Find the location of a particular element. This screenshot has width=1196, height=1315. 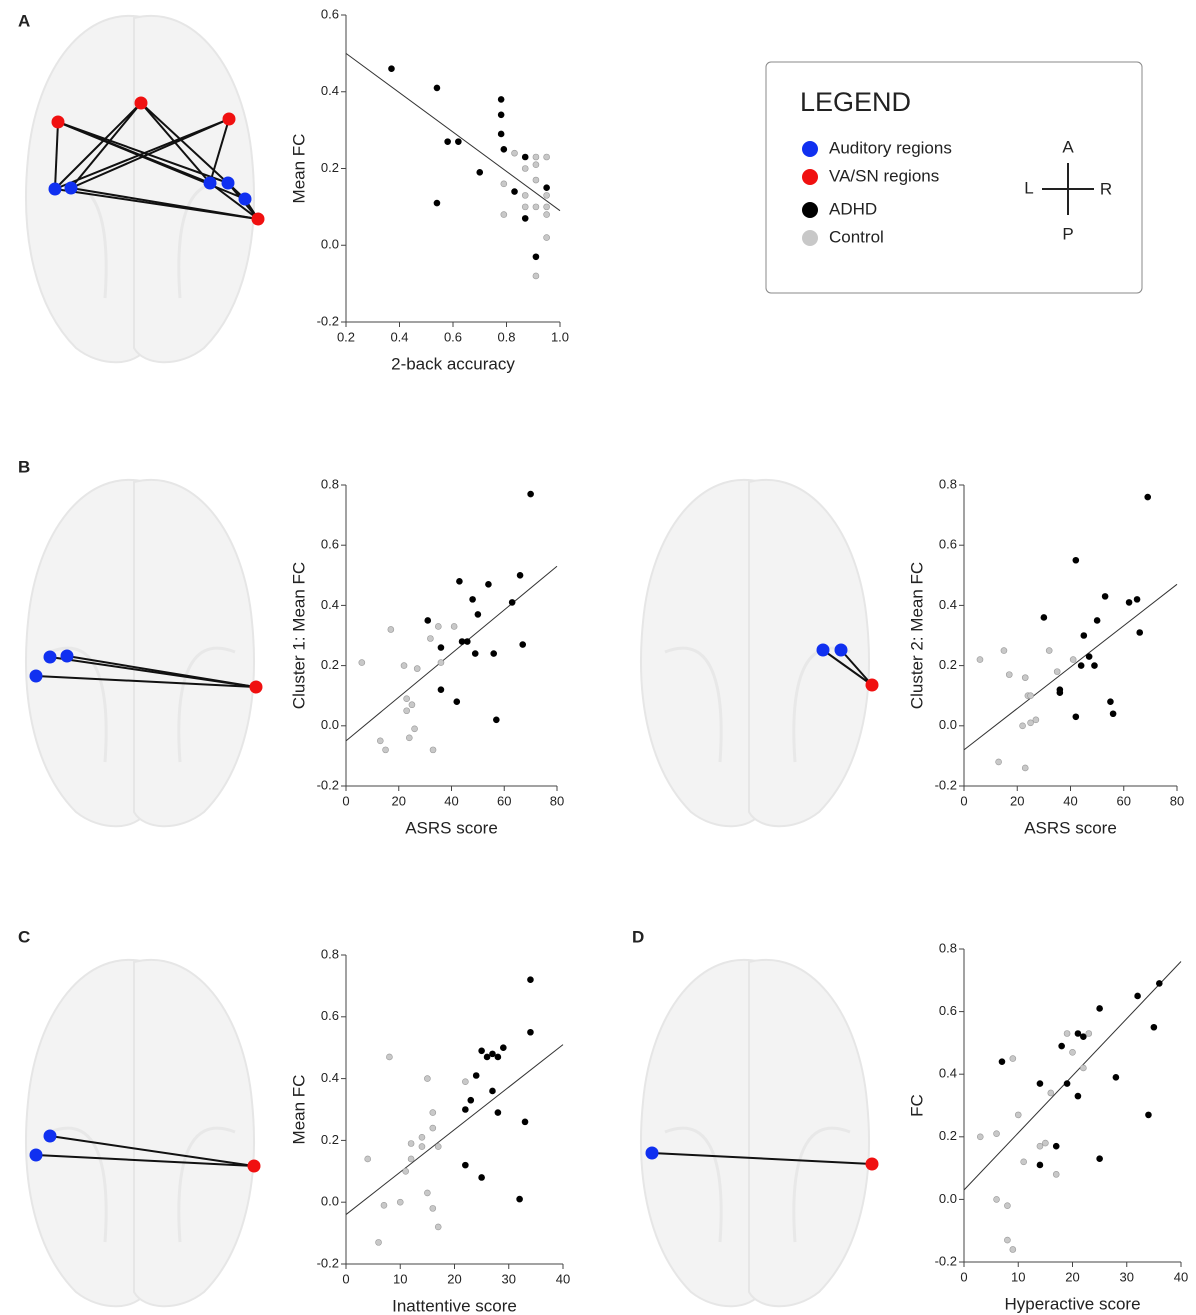

y-axis-title: FC is located at coordinates (916, 1105).